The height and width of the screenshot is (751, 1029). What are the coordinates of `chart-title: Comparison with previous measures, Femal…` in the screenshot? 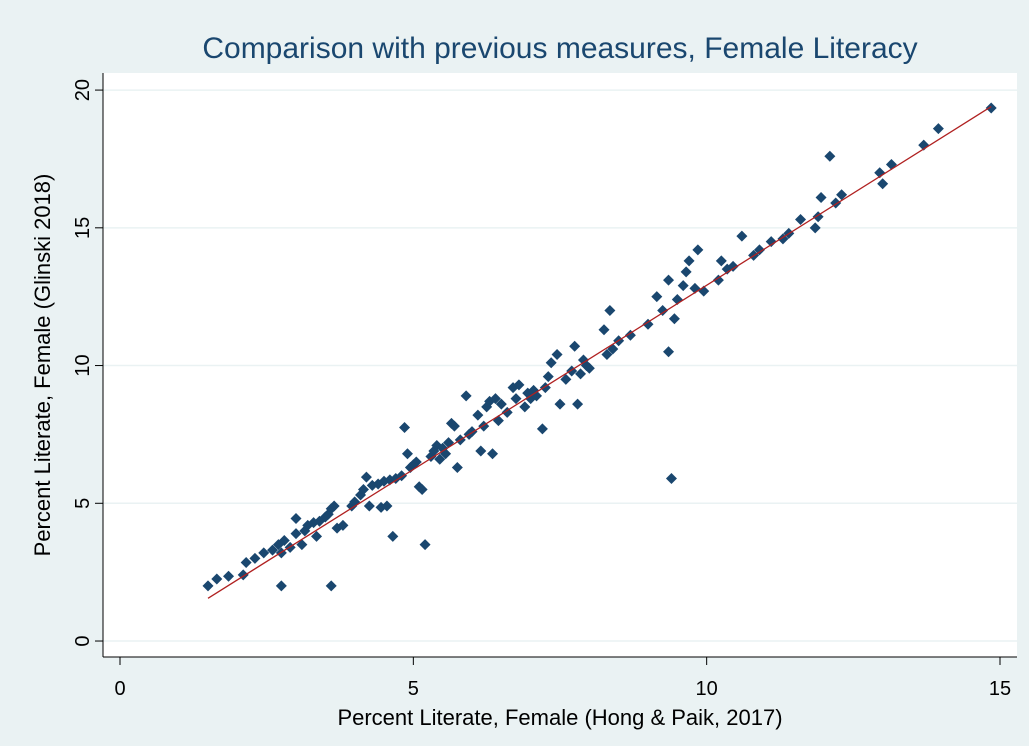 It's located at (559, 48).